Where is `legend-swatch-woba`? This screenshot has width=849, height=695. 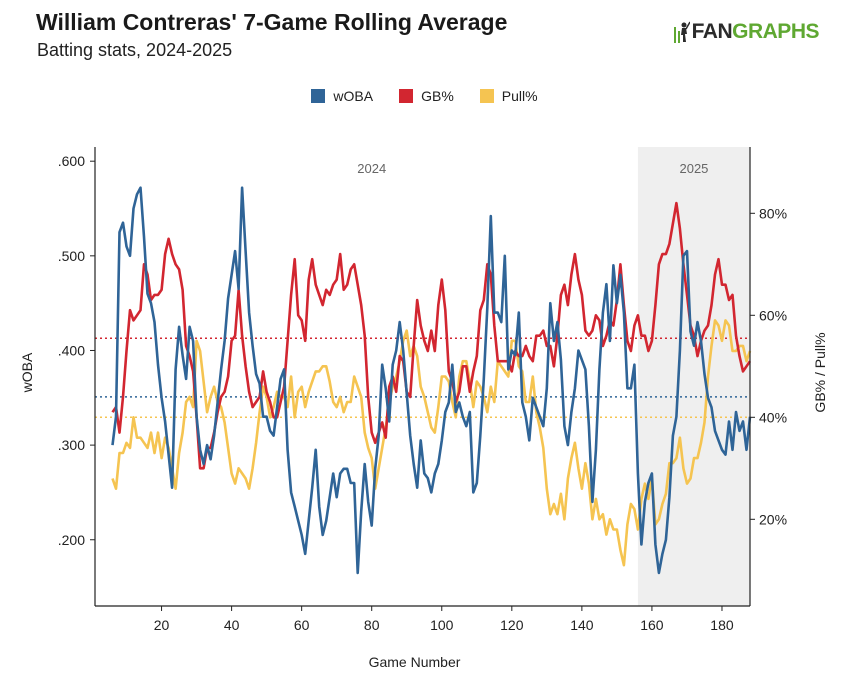
legend-swatch-woba is located at coordinates (318, 96).